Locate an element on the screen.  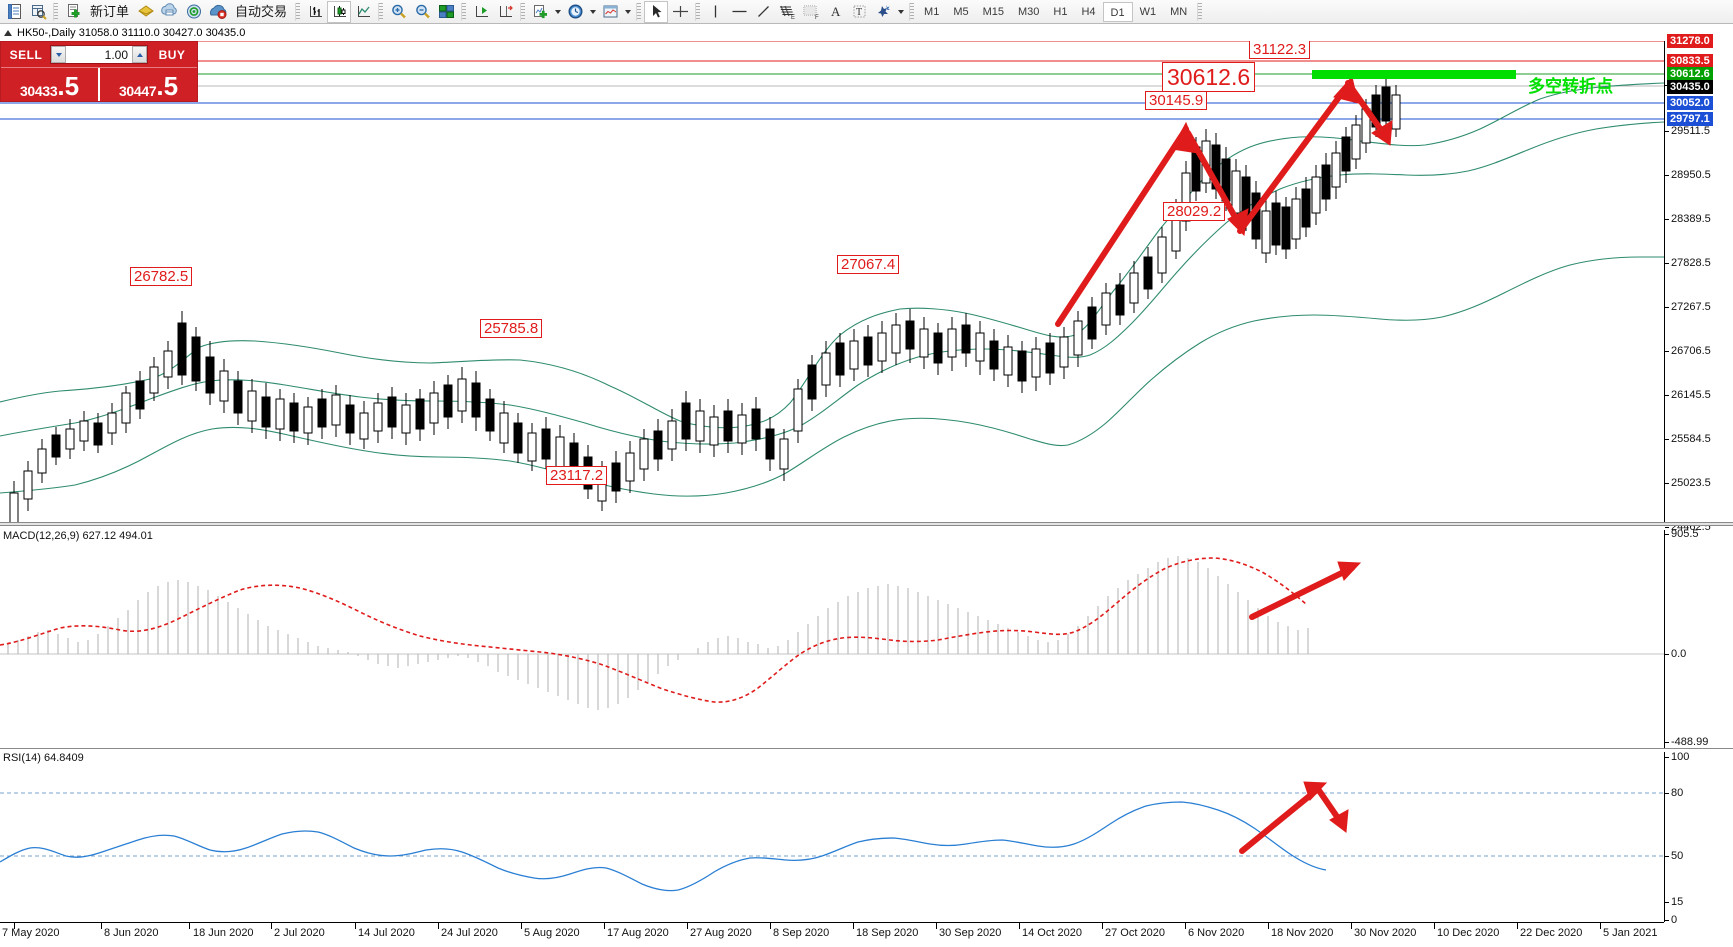
volume-value: 1.00 is located at coordinates (116, 54).